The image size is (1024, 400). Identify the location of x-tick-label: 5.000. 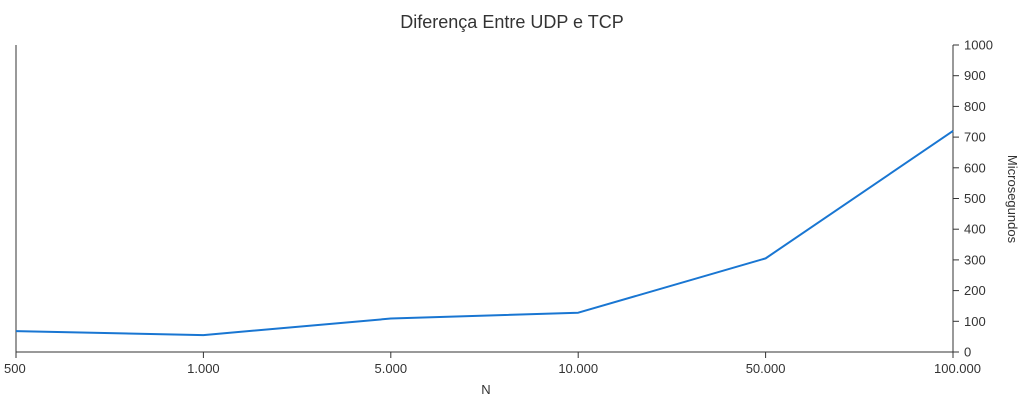
(391, 368).